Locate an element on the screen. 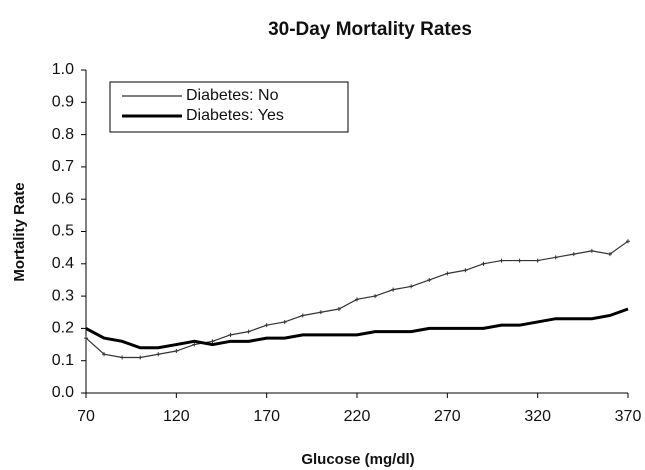  x-tick-label: 320 is located at coordinates (537, 416).